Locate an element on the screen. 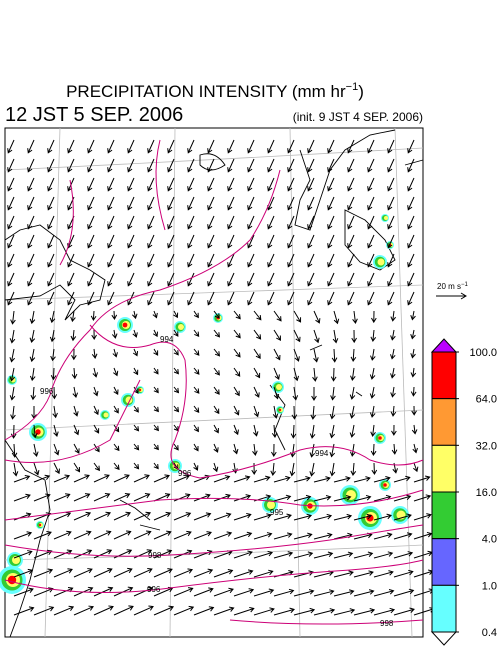 Image resolution: width=500 pixels, height=655 pixels. isobar-label: 995 is located at coordinates (277, 512).